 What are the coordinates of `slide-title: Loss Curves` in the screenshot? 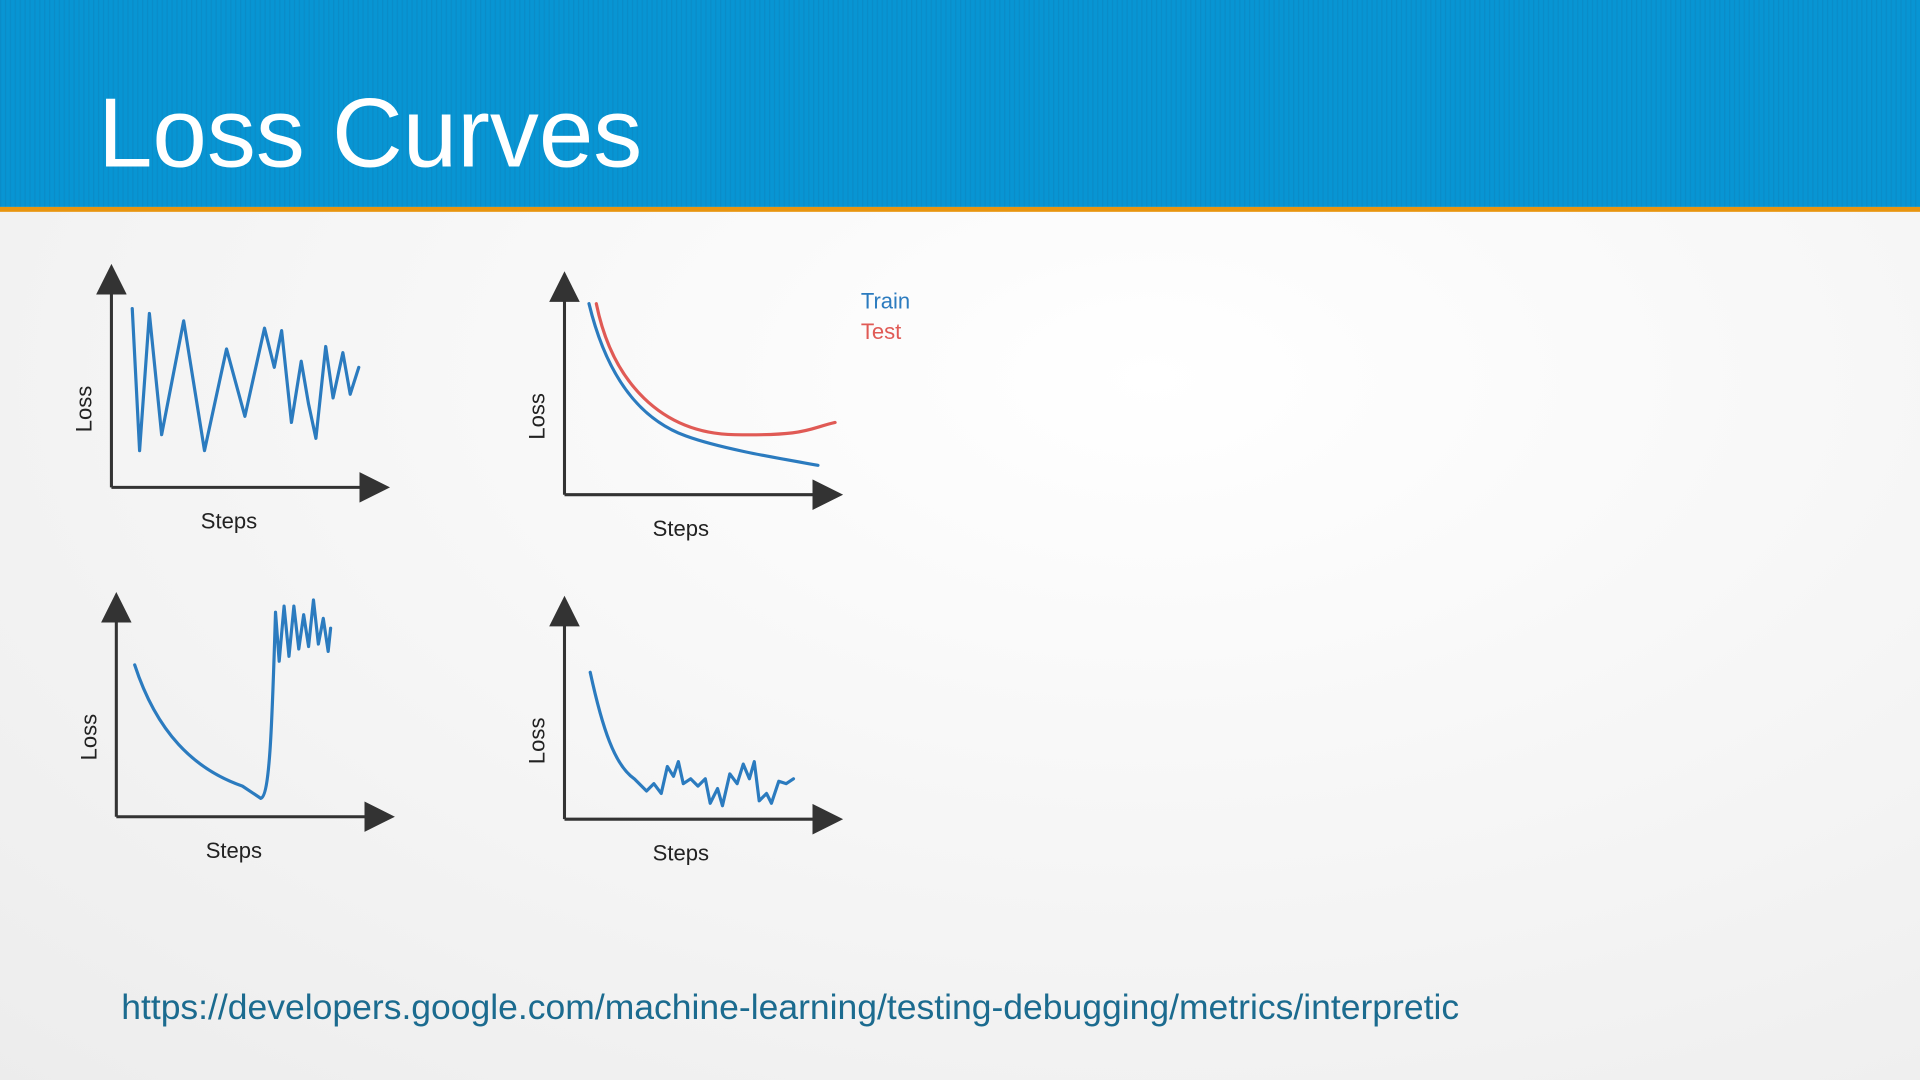 It's located at (370, 133).